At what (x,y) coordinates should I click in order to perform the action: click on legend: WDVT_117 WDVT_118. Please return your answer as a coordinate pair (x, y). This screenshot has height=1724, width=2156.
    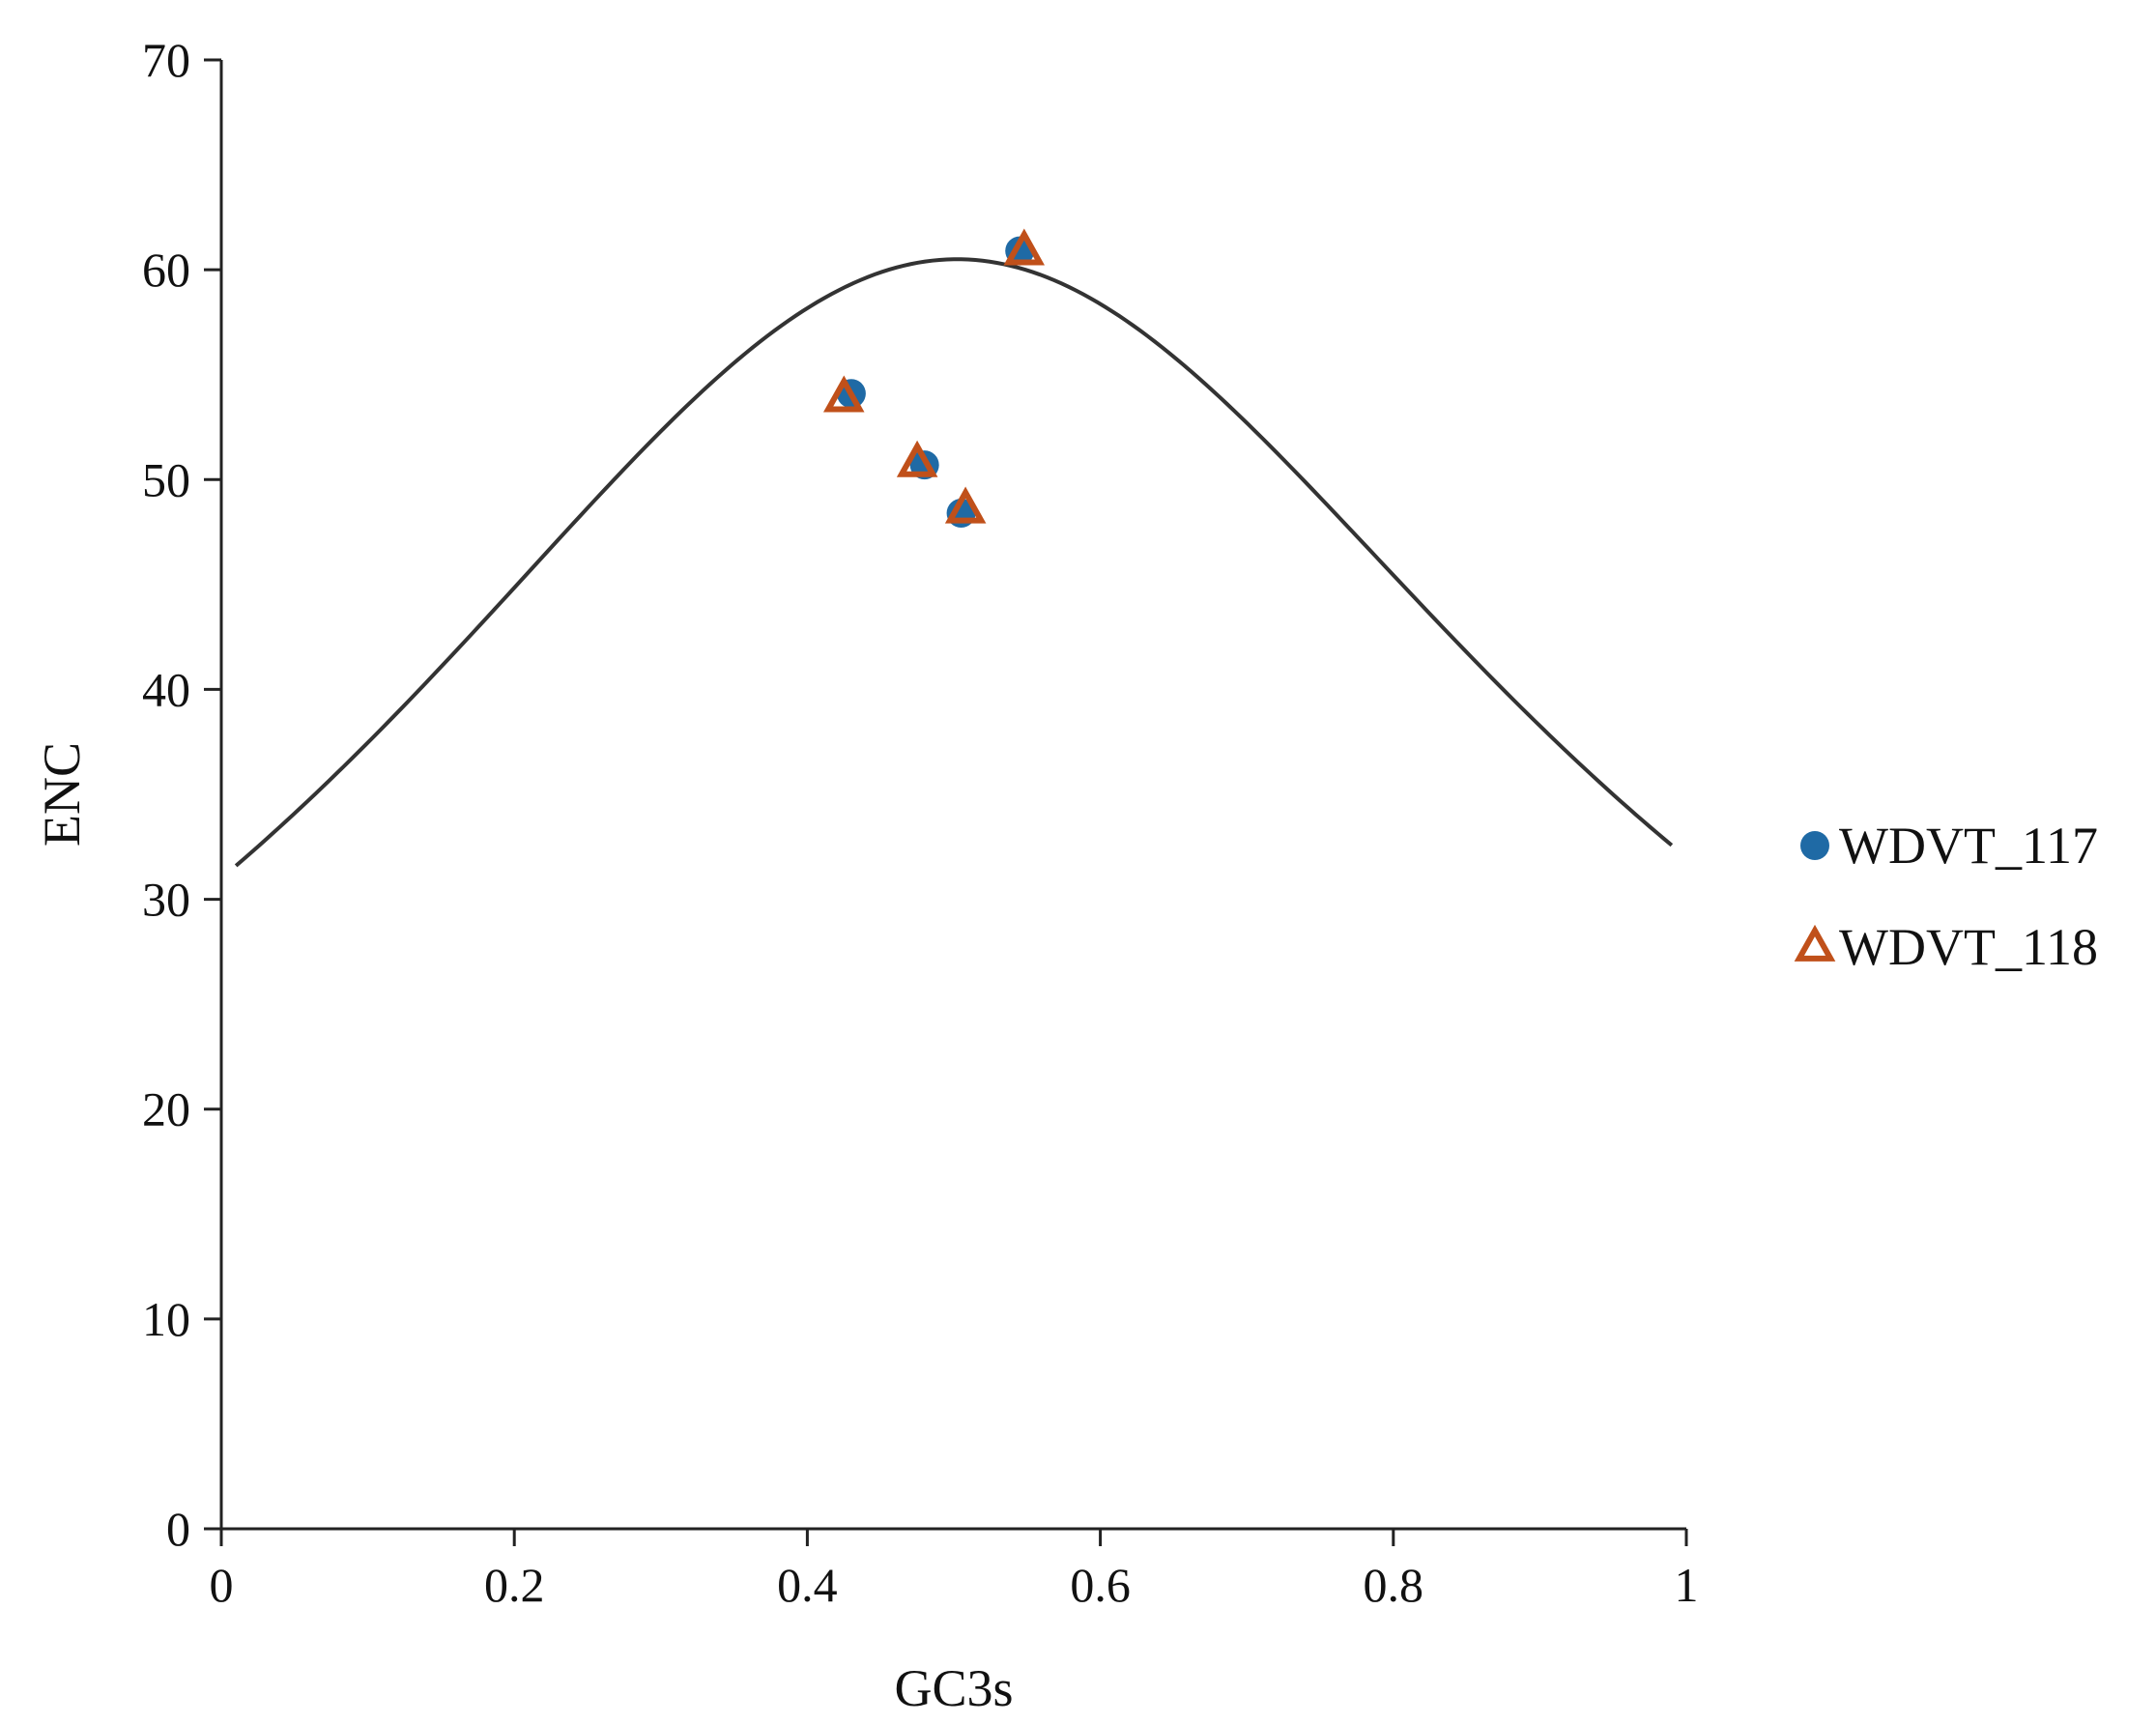
    Looking at the image, I should click on (1946, 896).